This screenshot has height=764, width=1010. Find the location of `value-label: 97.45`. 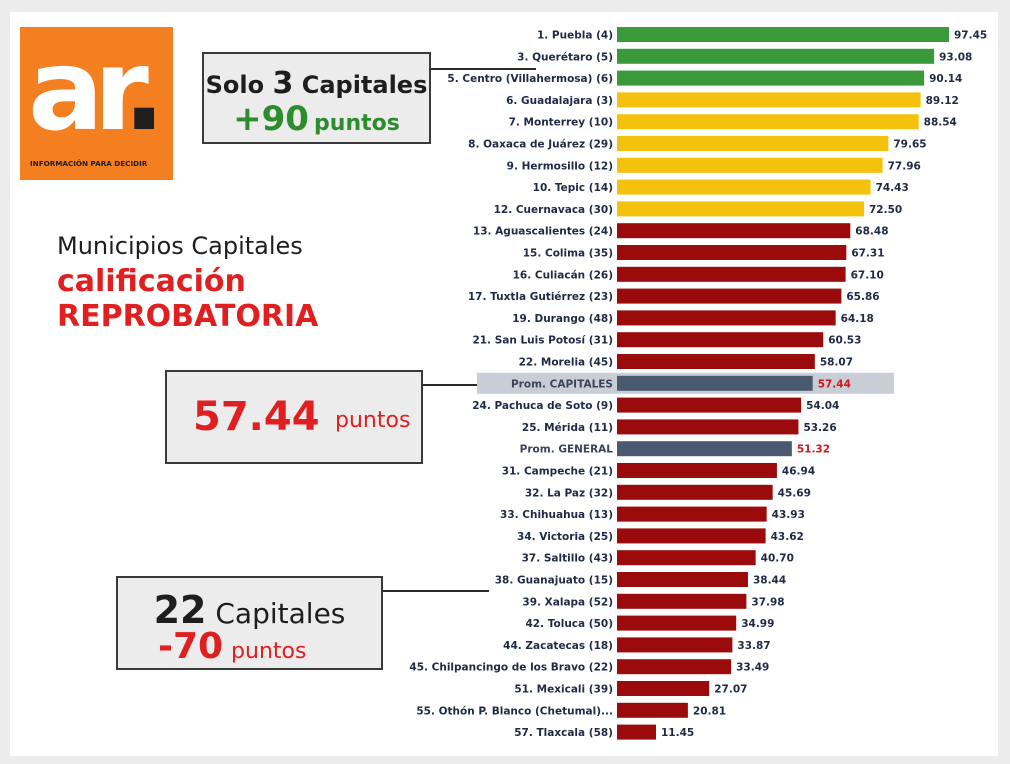

value-label: 97.45 is located at coordinates (970, 36).